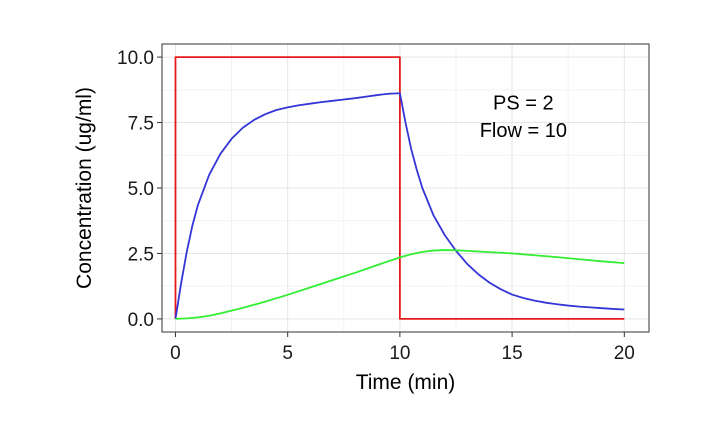 This screenshot has width=720, height=432. What do you see at coordinates (287, 353) in the screenshot?
I see `x-tick-label-1: 5` at bounding box center [287, 353].